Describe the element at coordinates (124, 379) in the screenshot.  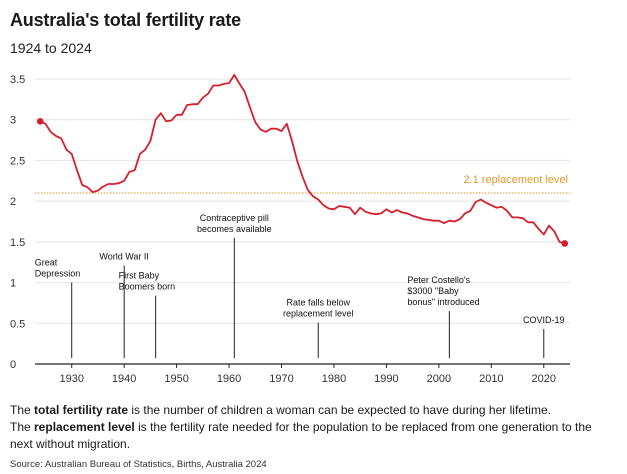
I see `x-tick-label: 1940` at that location.